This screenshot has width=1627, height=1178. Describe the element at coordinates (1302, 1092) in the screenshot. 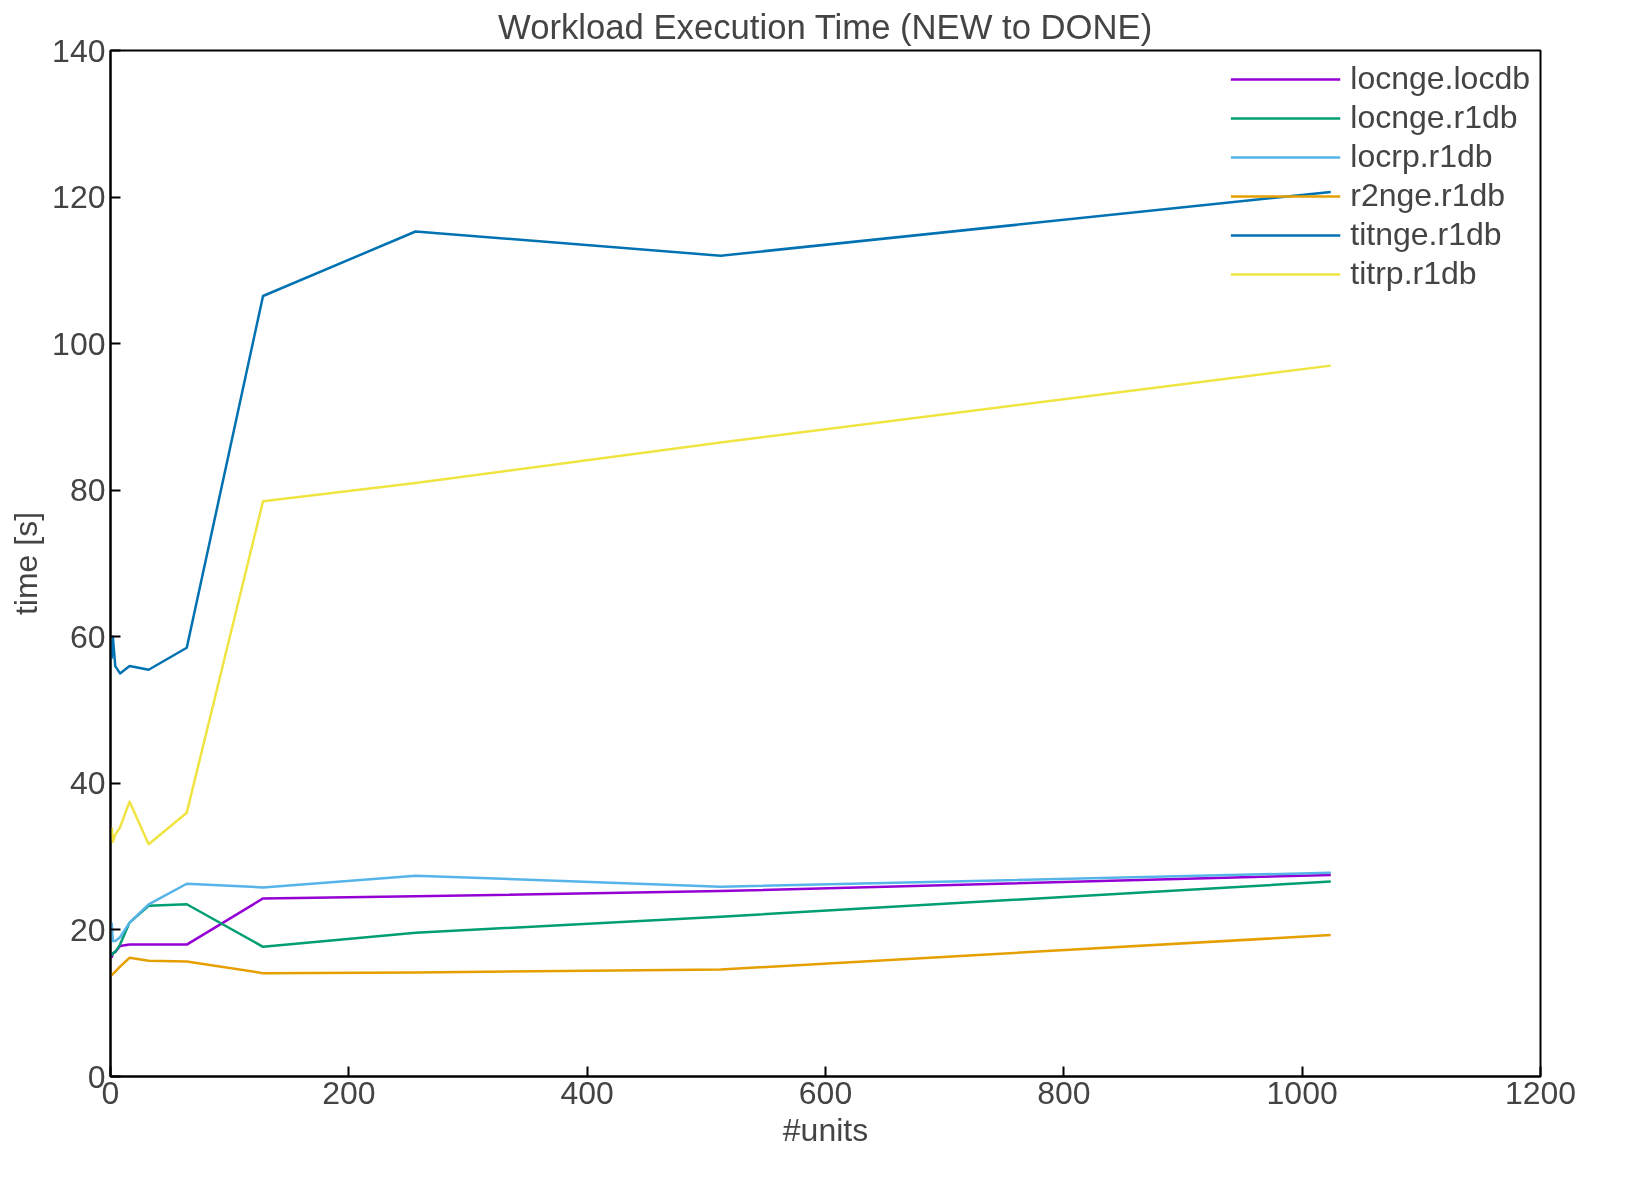

I see `x-tick-label: 1000` at that location.